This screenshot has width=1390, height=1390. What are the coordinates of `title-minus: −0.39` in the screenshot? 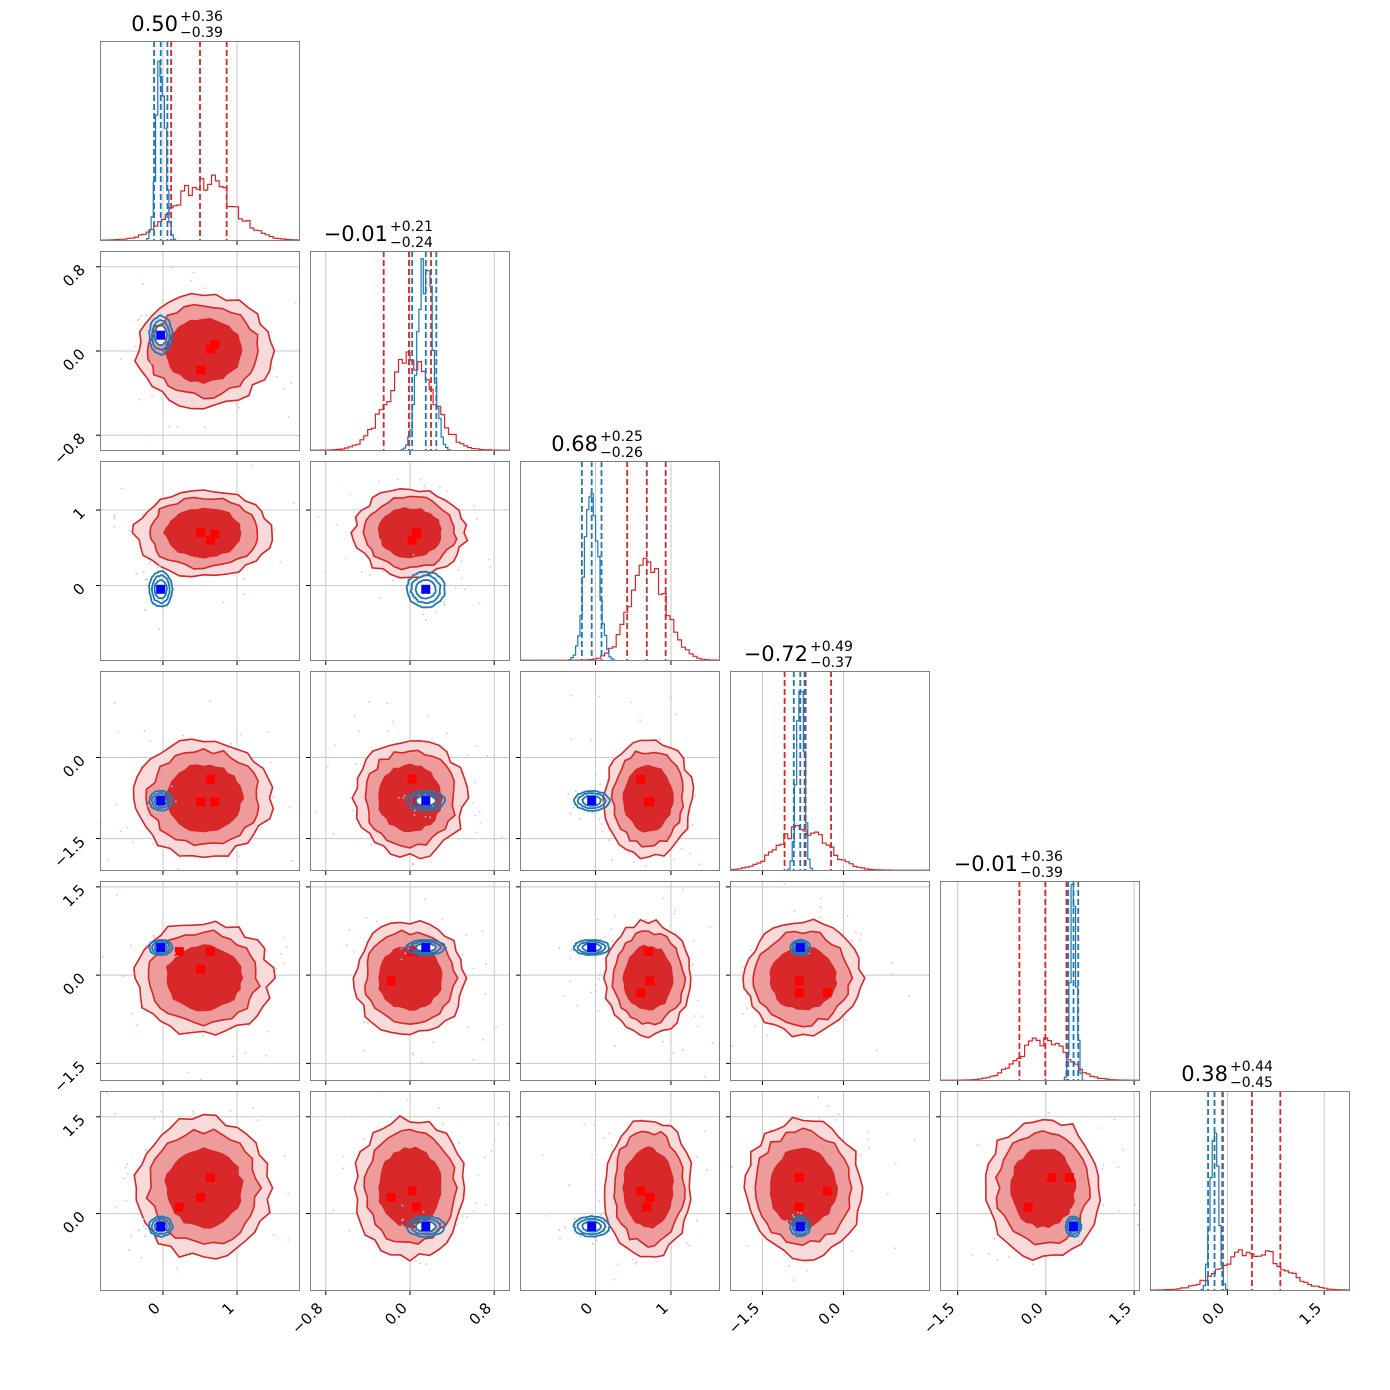 It's located at (201, 33).